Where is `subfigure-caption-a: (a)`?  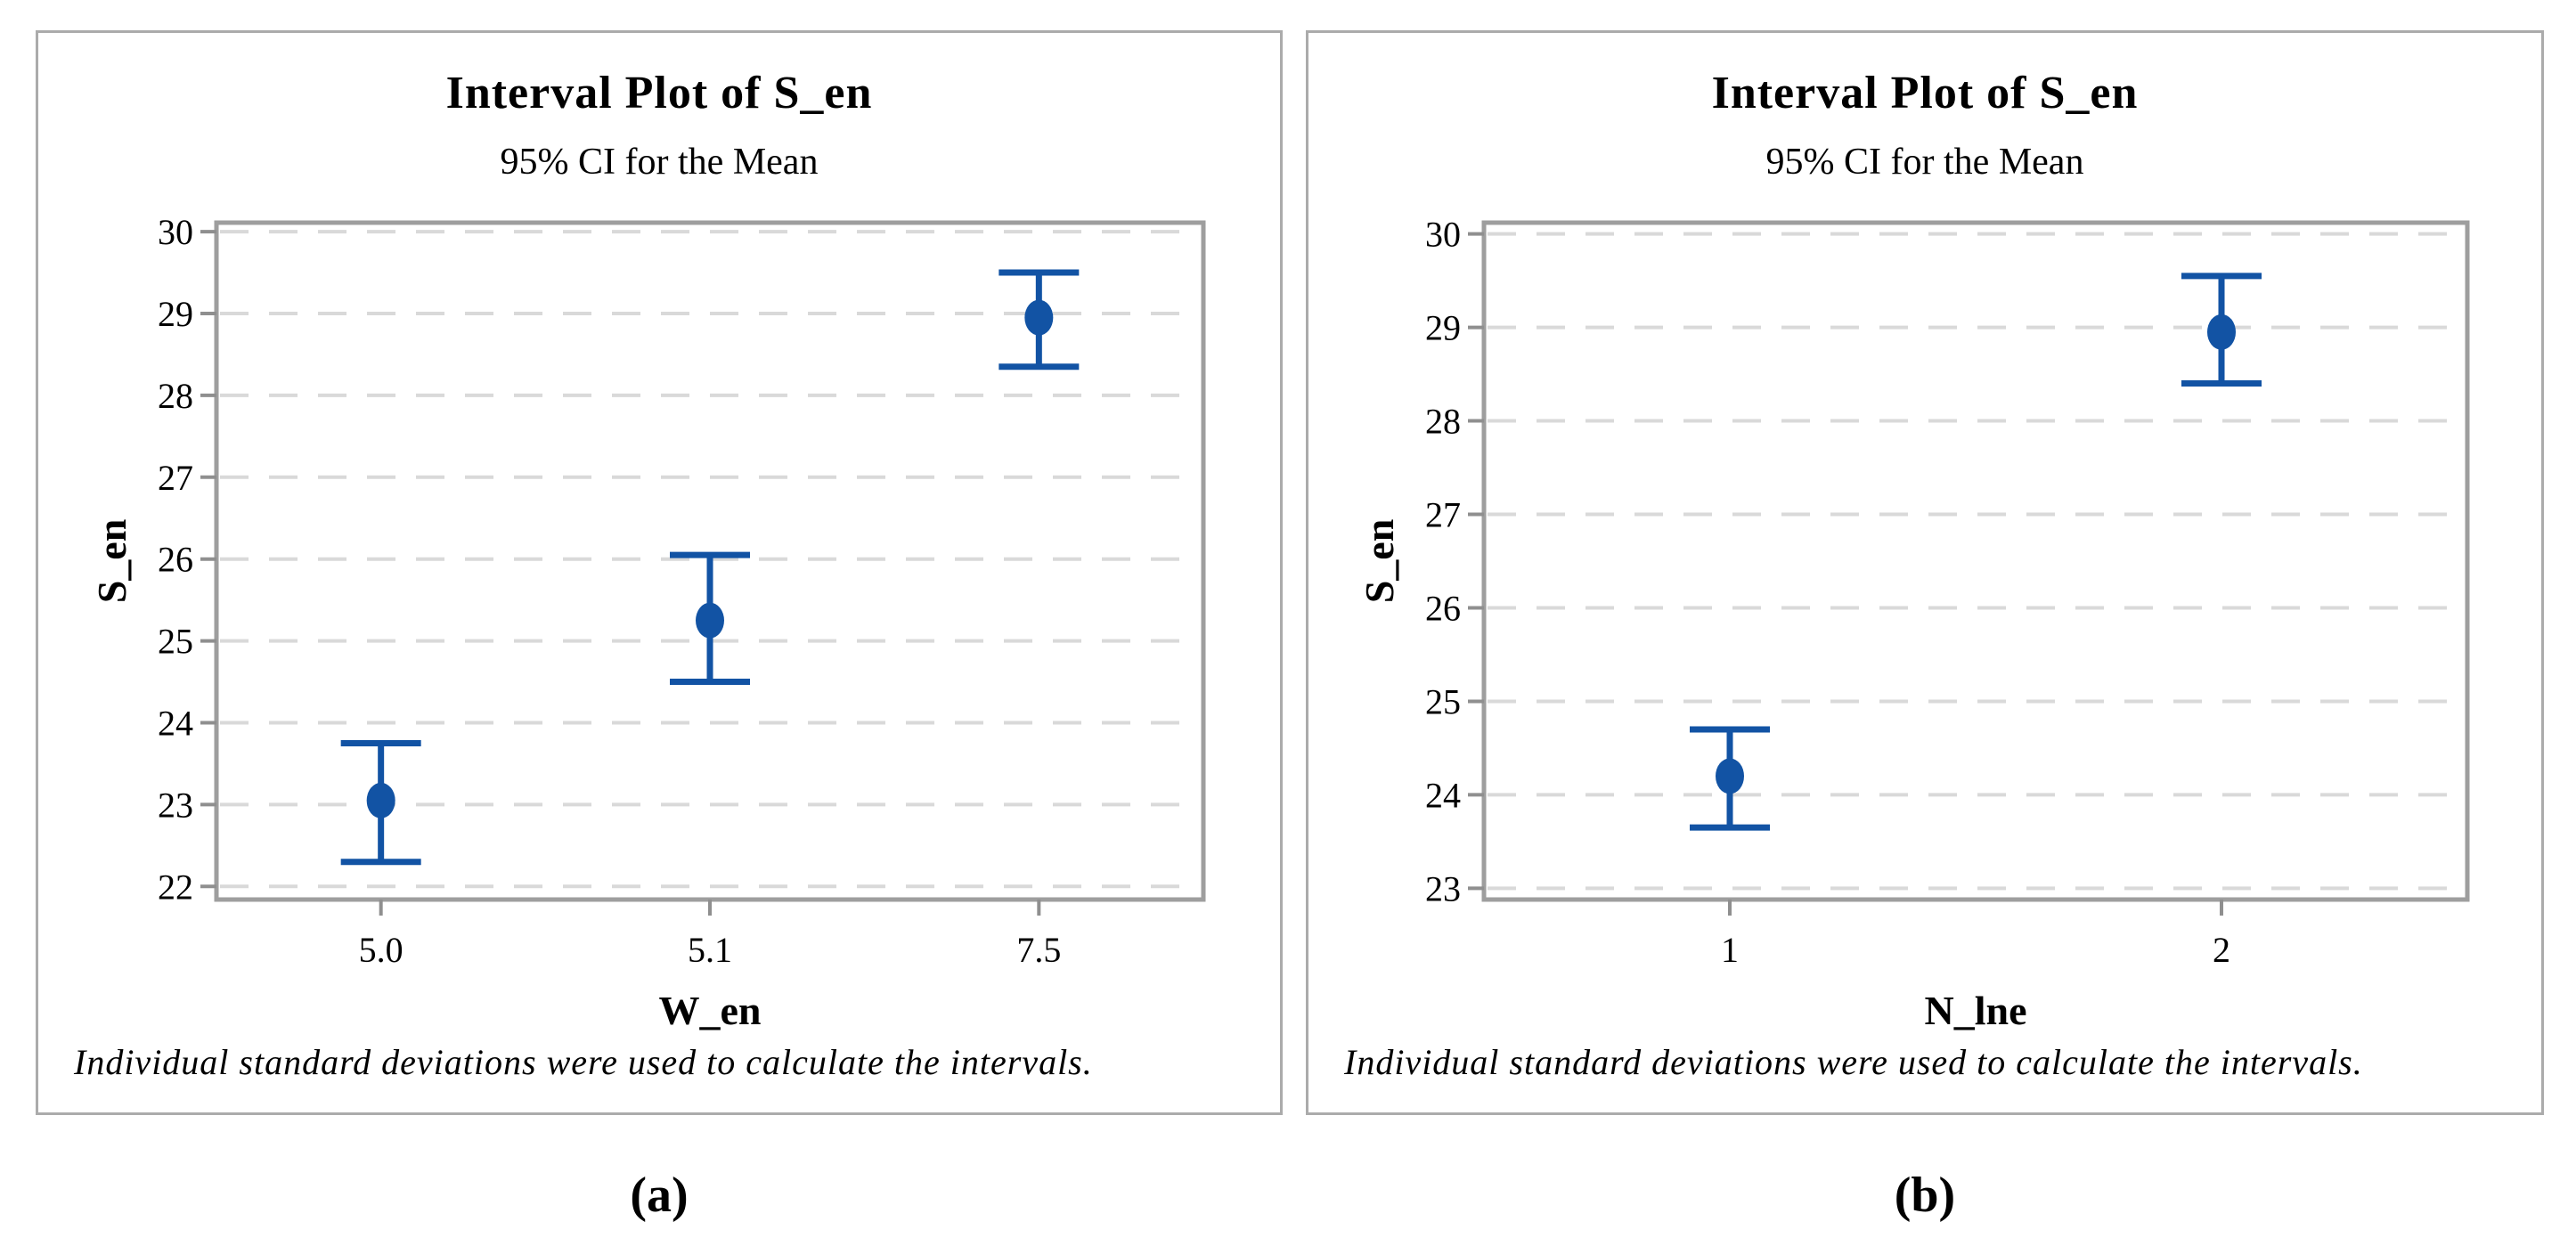 subfigure-caption-a: (a) is located at coordinates (659, 1195).